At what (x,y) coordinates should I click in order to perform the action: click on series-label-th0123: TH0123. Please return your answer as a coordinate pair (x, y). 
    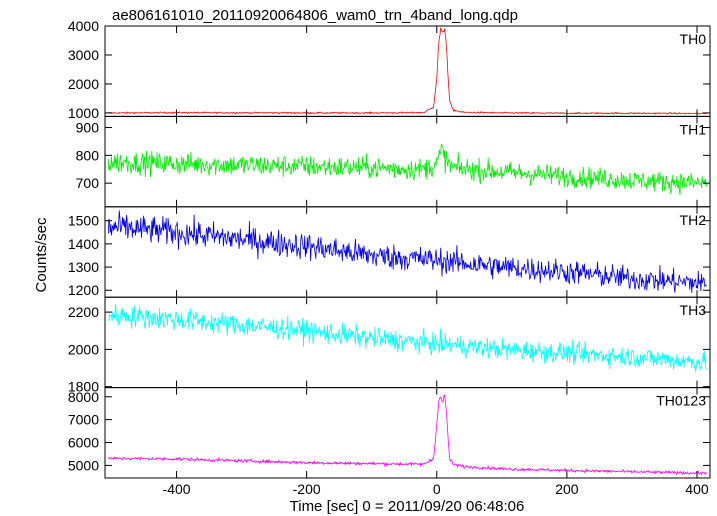
    Looking at the image, I should click on (681, 401).